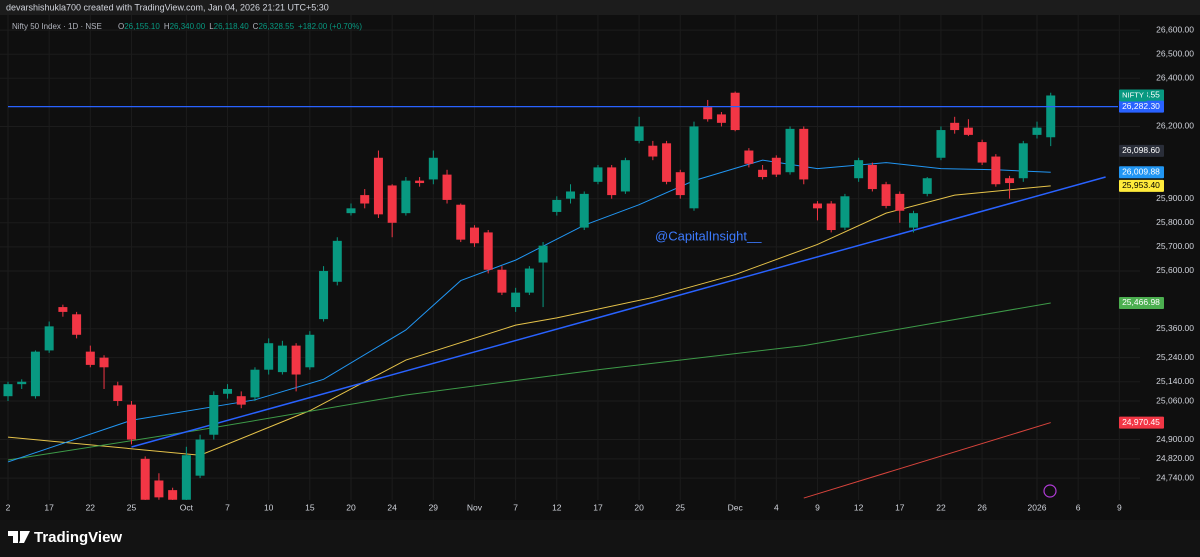 The image size is (1200, 557). I want to click on x-tick-label: 12, so click(859, 507).